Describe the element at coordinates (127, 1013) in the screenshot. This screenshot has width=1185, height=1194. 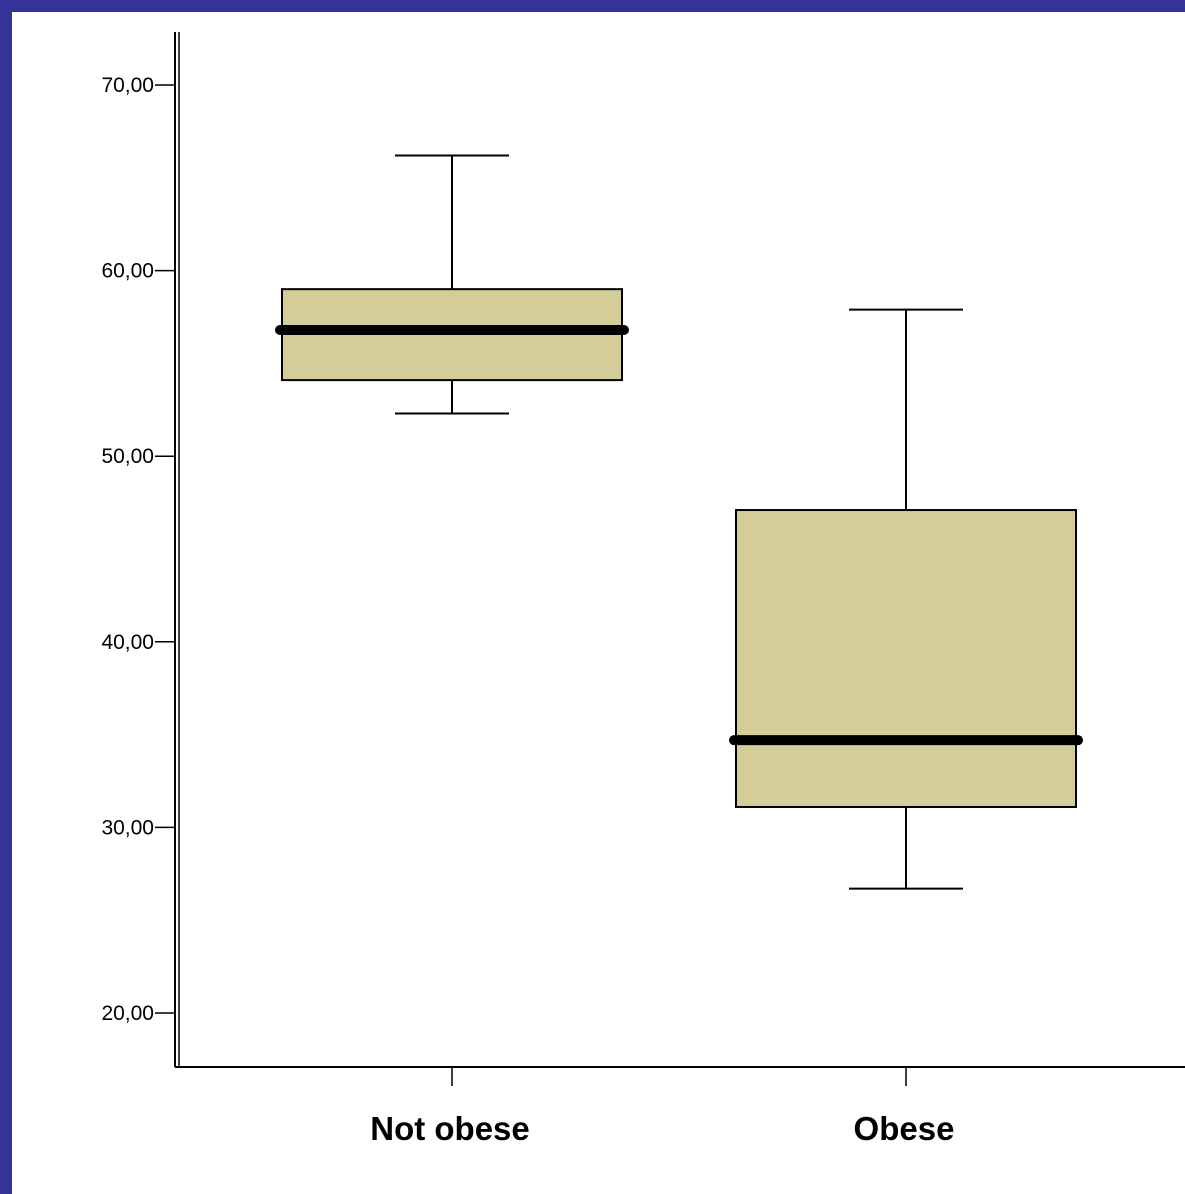
I see `y-tick-label: 20,00` at that location.